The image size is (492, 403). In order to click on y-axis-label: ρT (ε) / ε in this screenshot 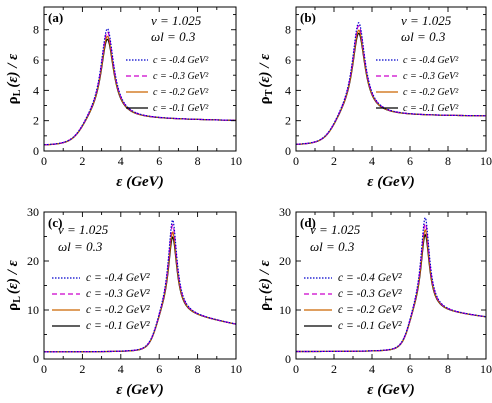, I will do `click(266, 285)`.